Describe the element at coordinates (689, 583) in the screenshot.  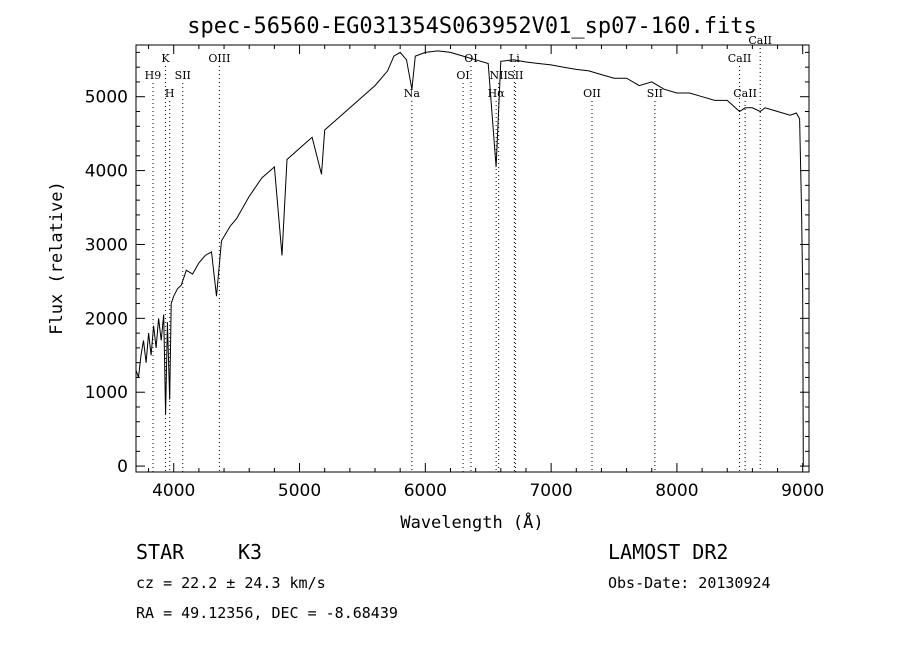
I see `observation-date: Obs-Date: 20130924` at that location.